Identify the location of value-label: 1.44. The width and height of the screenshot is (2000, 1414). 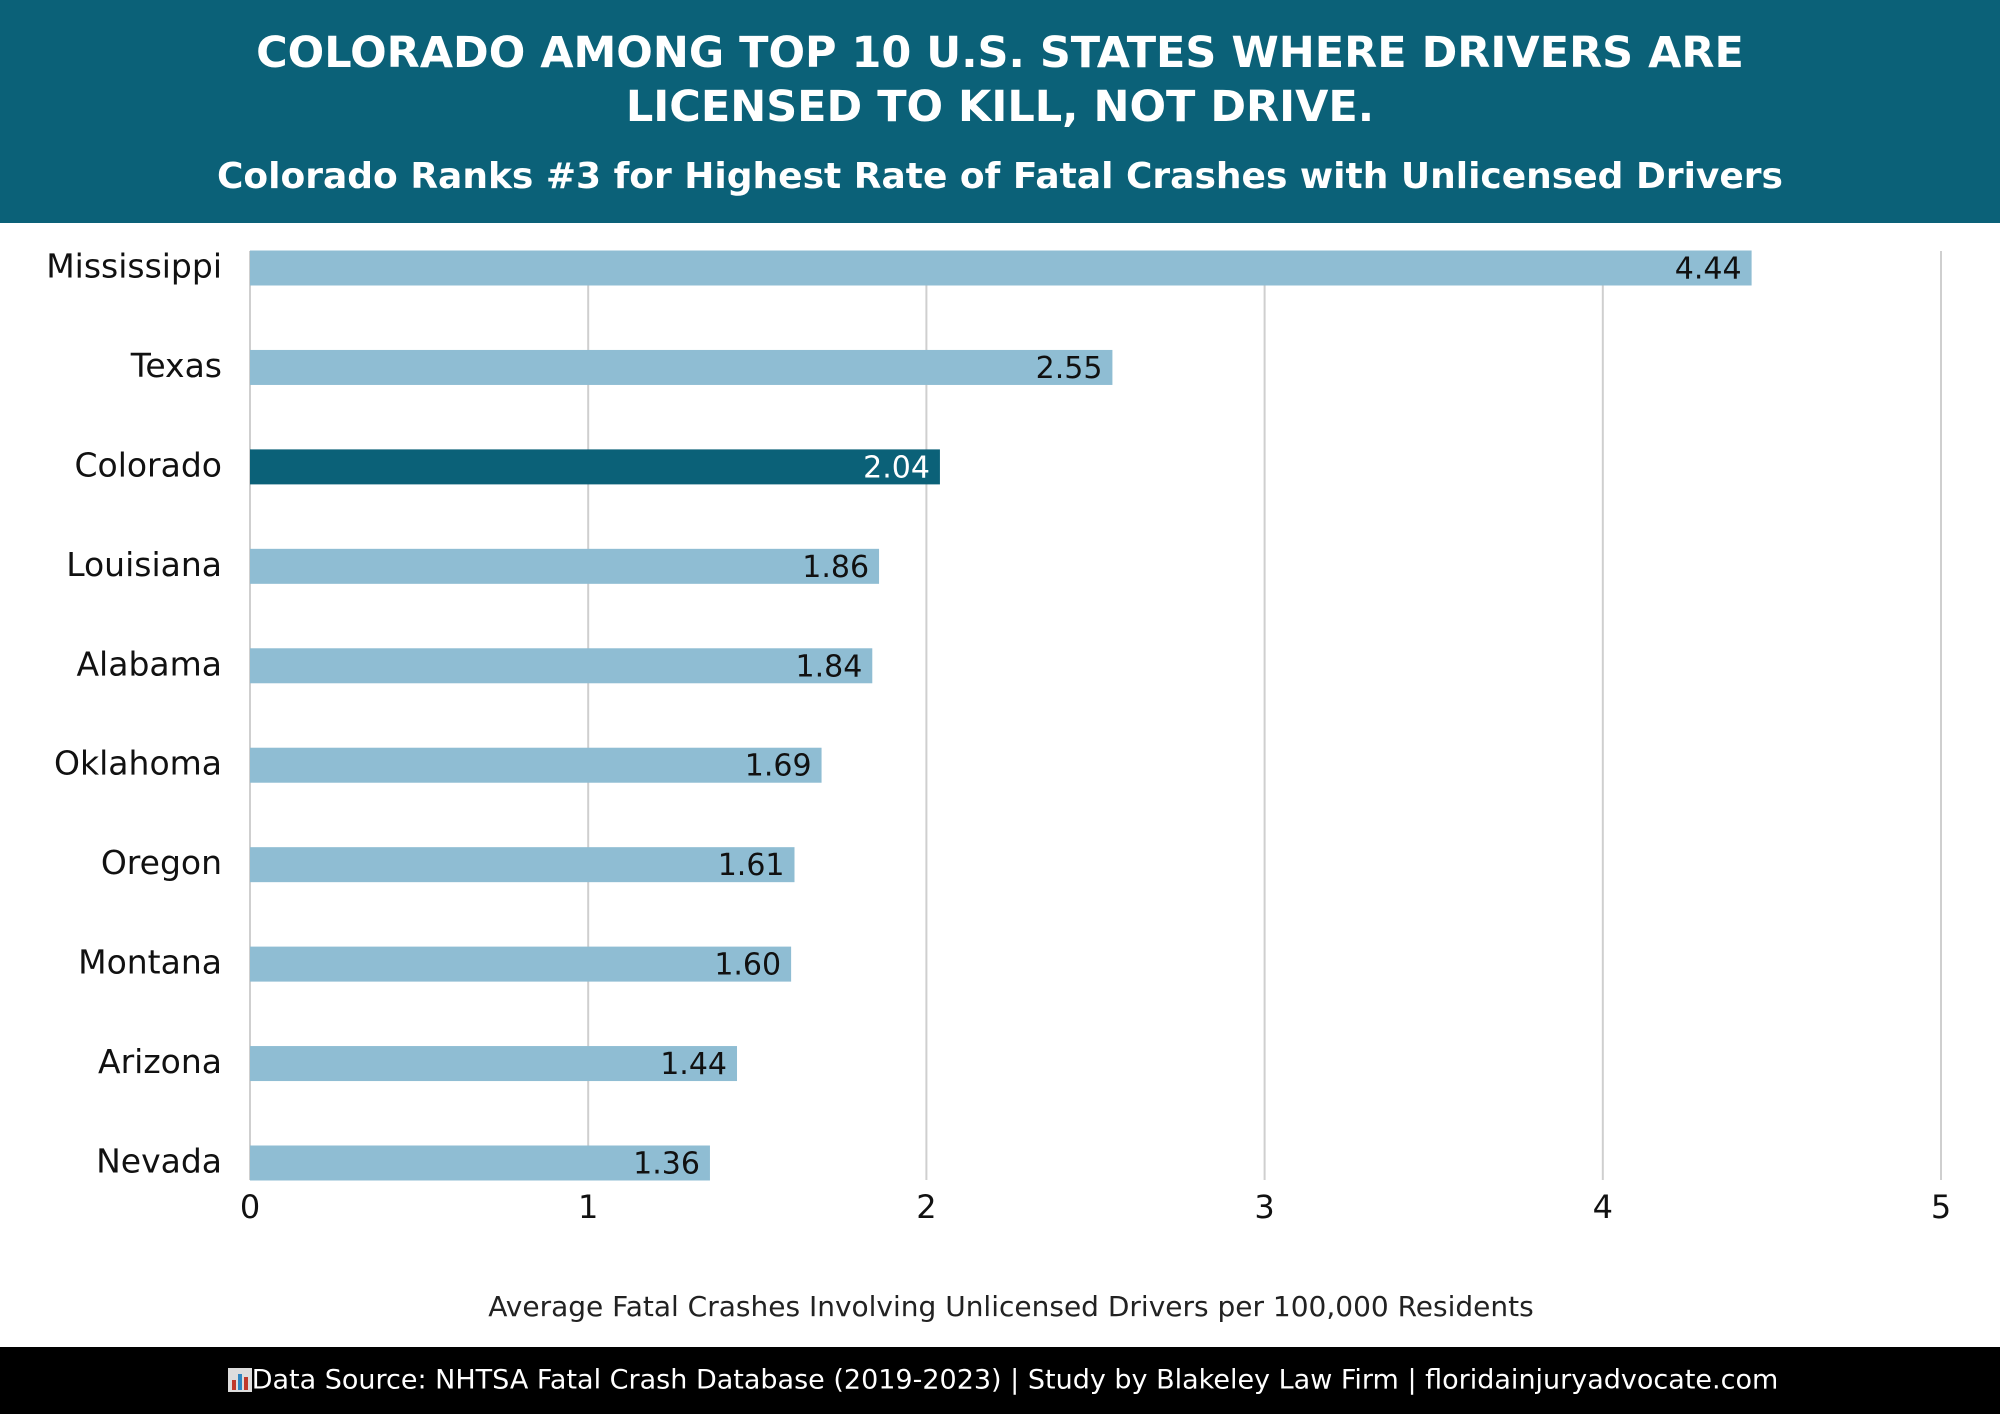
(693, 1064).